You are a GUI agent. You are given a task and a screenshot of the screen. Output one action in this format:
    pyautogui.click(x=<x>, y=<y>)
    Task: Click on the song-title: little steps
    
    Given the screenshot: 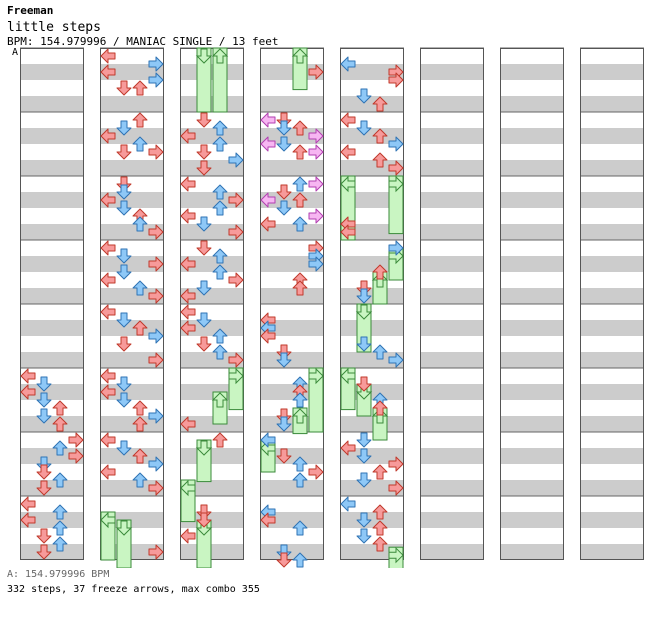 What is the action you would take?
    pyautogui.click(x=54, y=27)
    